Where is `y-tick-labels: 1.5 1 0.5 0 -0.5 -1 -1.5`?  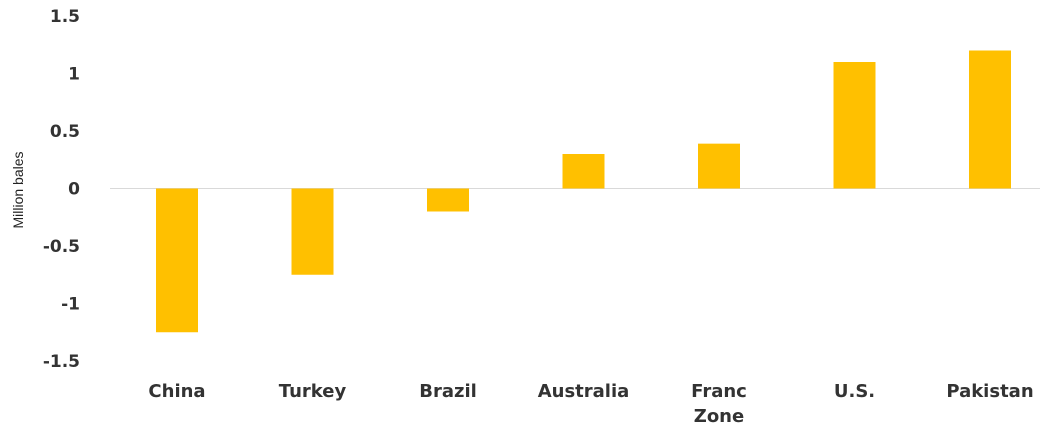
y-tick-labels: 1.5 1 0.5 0 -0.5 -1 -1.5 is located at coordinates (61, 189).